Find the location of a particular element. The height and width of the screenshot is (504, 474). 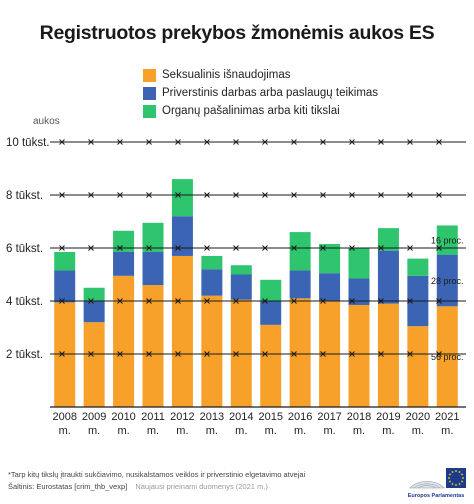

legend-item-organ-removal: Organų pašalinimas arba kiti tikslai is located at coordinates (260, 111).